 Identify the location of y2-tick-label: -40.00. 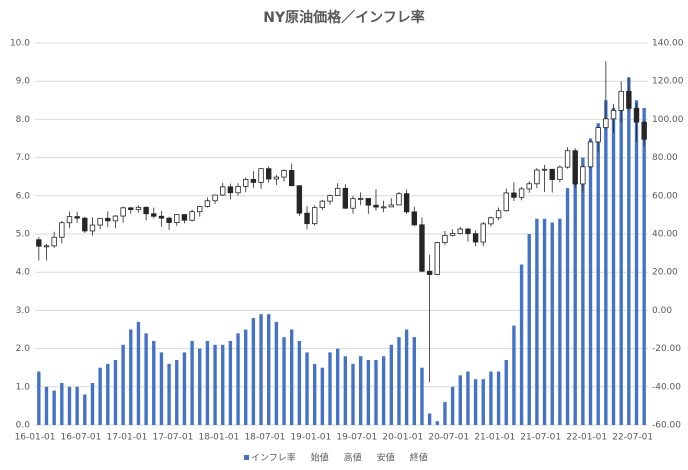
(666, 387).